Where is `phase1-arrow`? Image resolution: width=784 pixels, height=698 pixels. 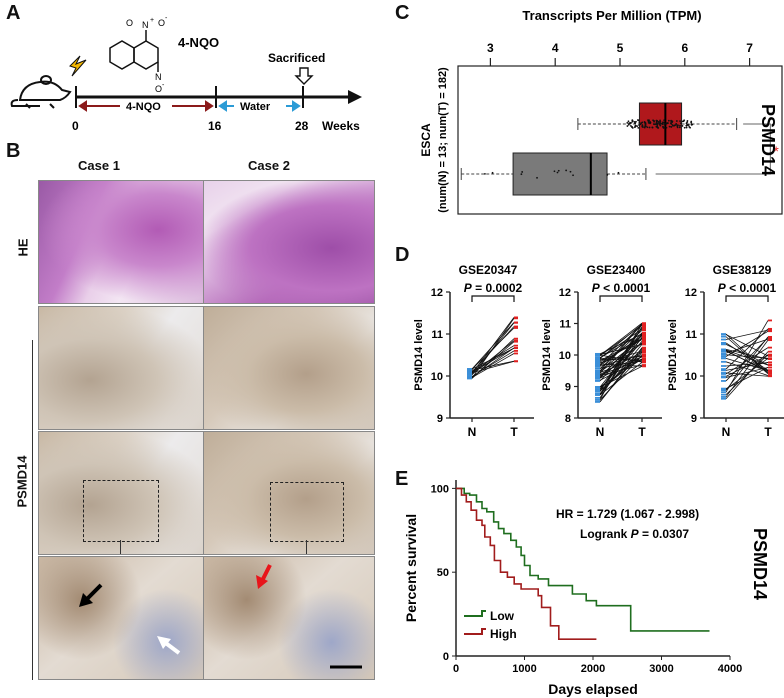
phase1-arrow is located at coordinates (146, 106).